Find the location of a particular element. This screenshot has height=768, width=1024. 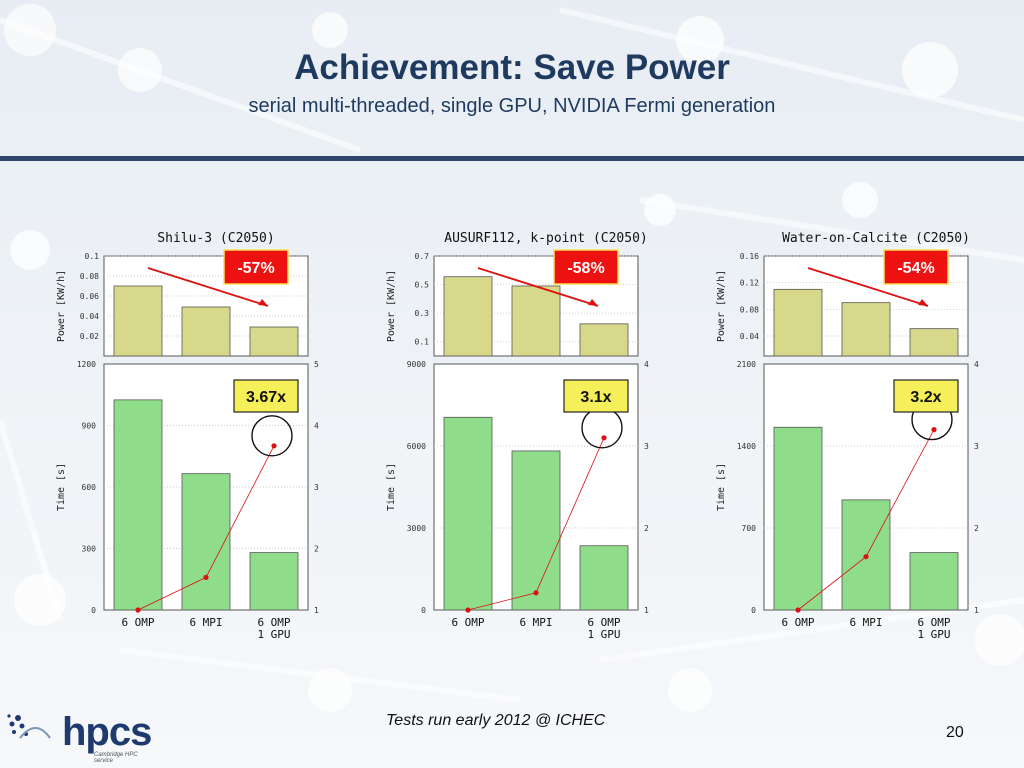

time-tick-label: 3000 is located at coordinates (416, 528).